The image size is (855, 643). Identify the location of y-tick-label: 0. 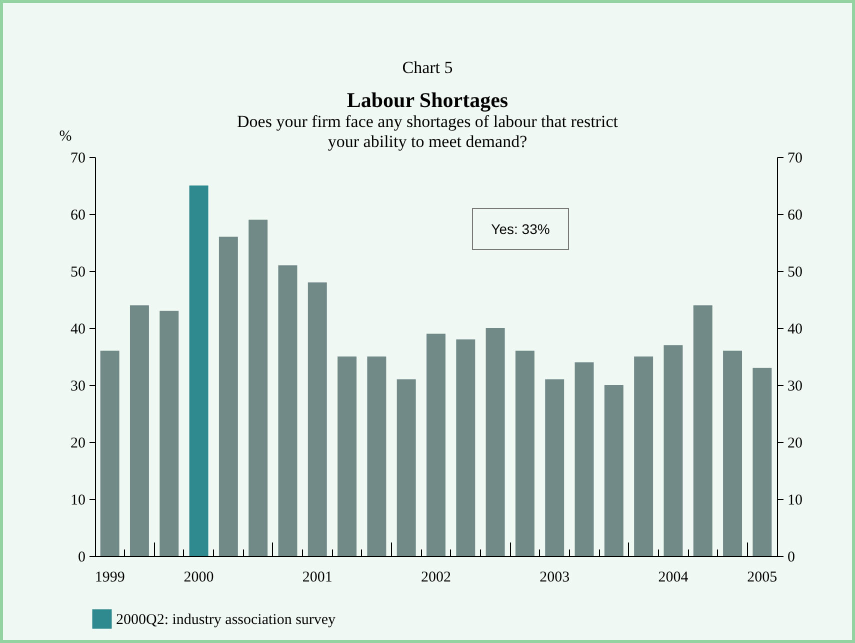
(82, 558).